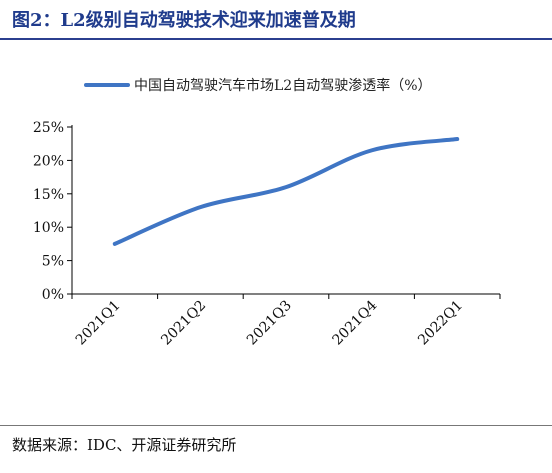  What do you see at coordinates (53, 211) in the screenshot?
I see `y-axis: 0% 5% 10% 15% 20% 25%` at bounding box center [53, 211].